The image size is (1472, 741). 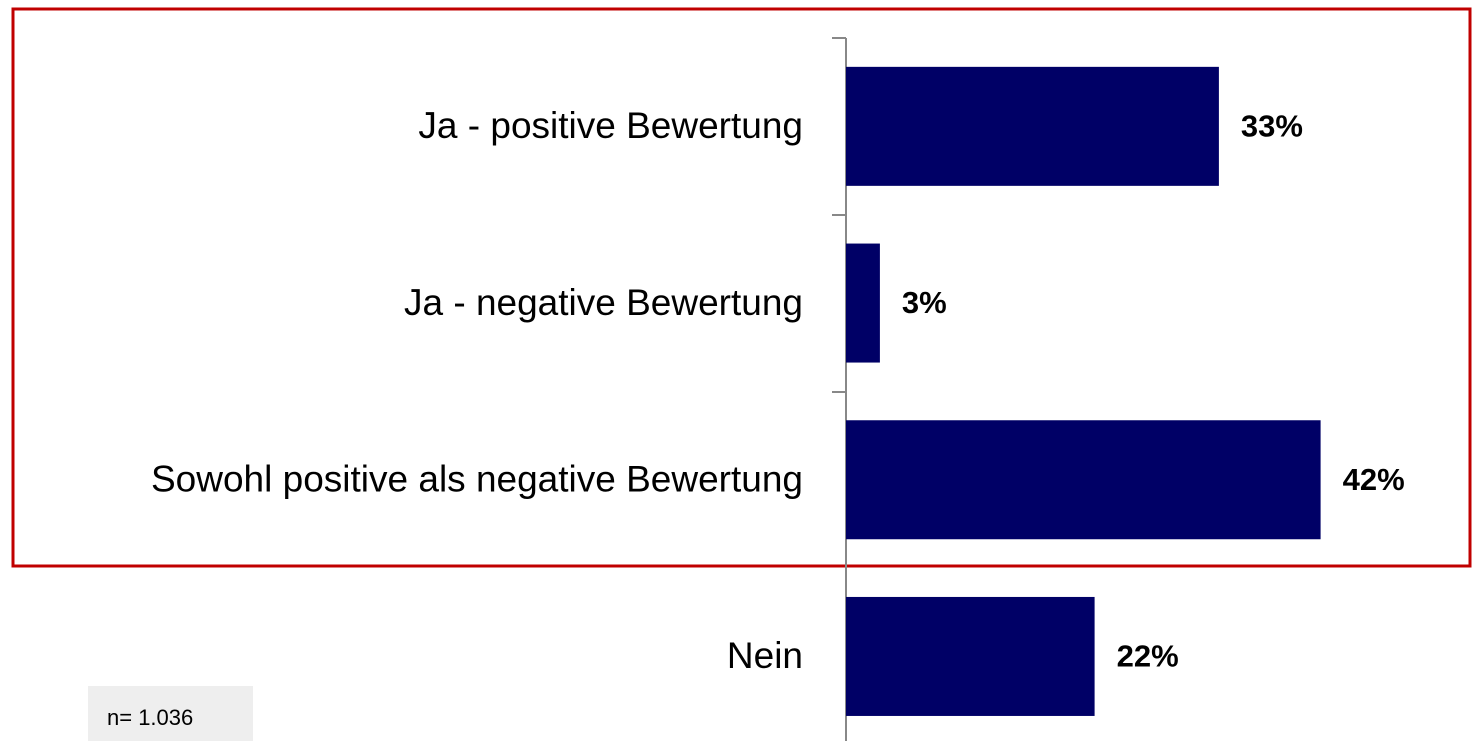 I want to click on note-box, so click(x=170, y=713).